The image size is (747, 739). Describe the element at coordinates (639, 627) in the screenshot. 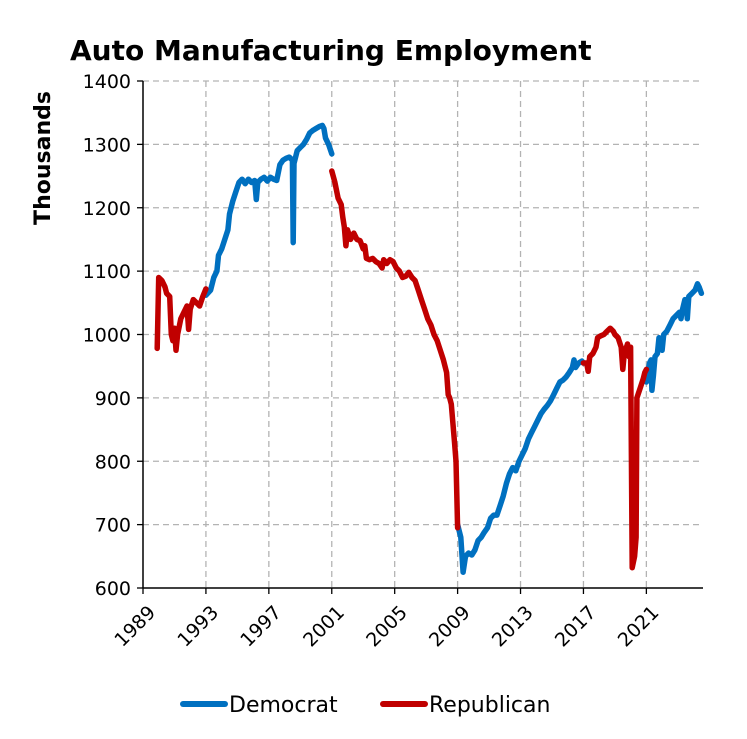

I see `x-tick-label: 2021` at that location.